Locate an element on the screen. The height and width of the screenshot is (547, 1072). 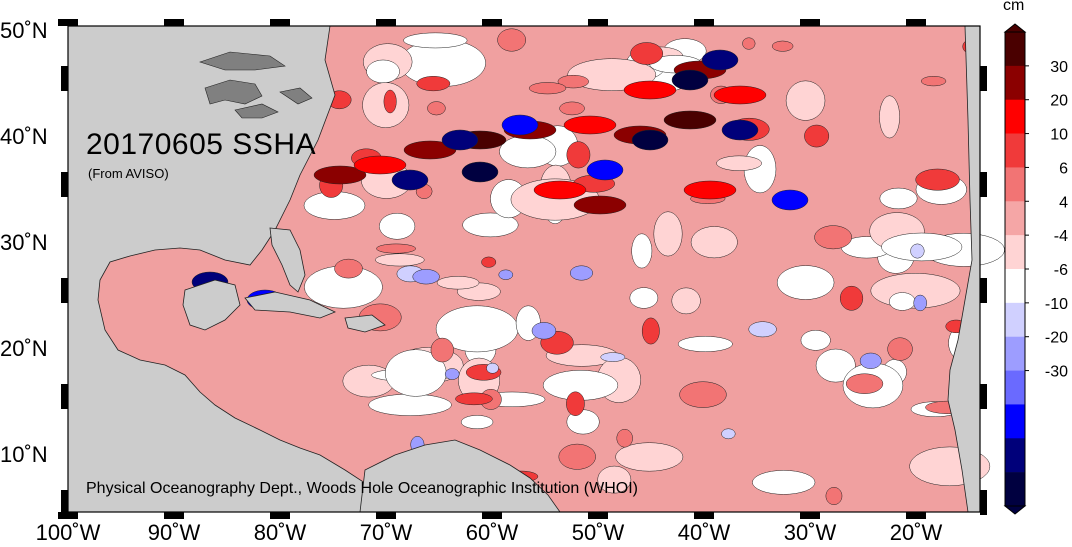
colorbar-tick-label: 6 is located at coordinates (1063, 168).